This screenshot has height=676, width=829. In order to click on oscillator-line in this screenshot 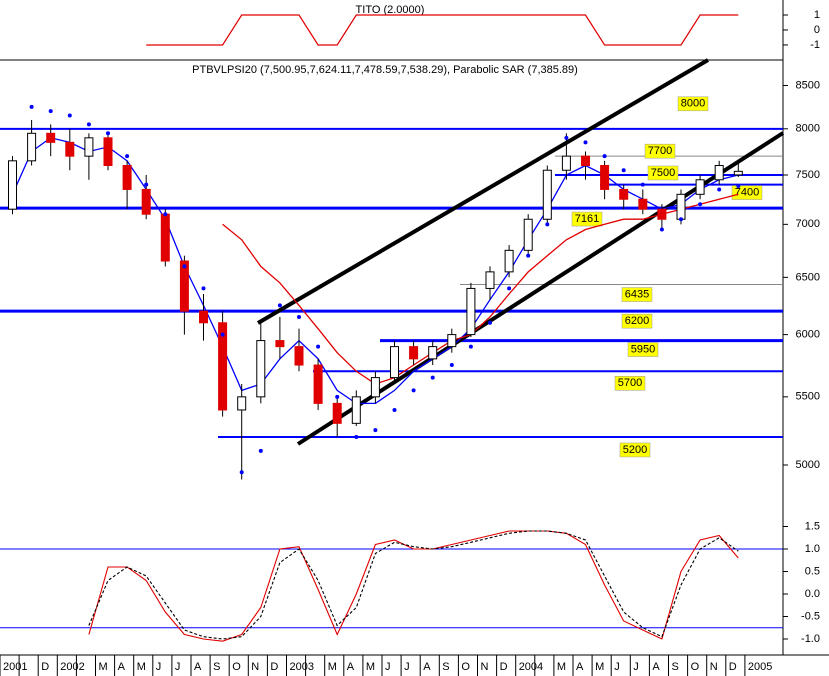, I will do `click(413, 585)`.